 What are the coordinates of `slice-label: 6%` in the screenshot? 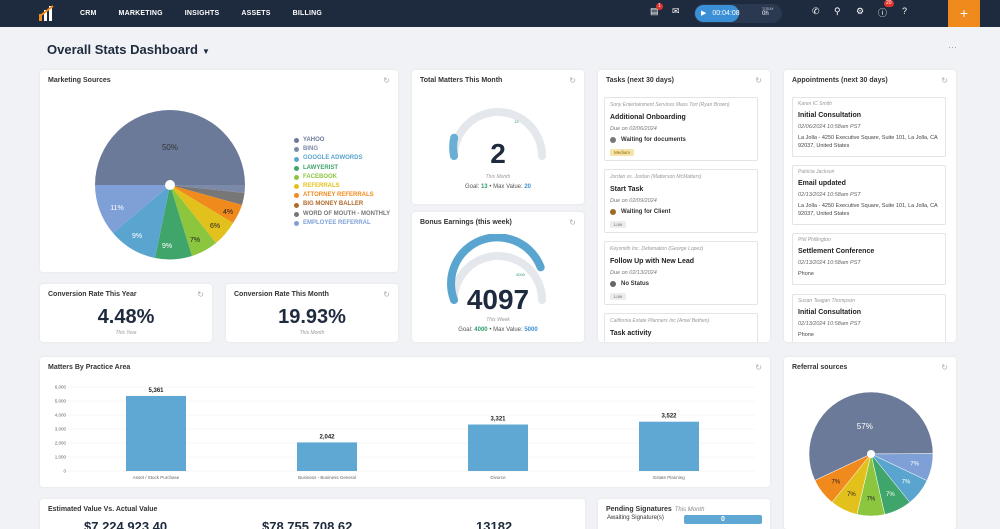 It's located at (215, 226).